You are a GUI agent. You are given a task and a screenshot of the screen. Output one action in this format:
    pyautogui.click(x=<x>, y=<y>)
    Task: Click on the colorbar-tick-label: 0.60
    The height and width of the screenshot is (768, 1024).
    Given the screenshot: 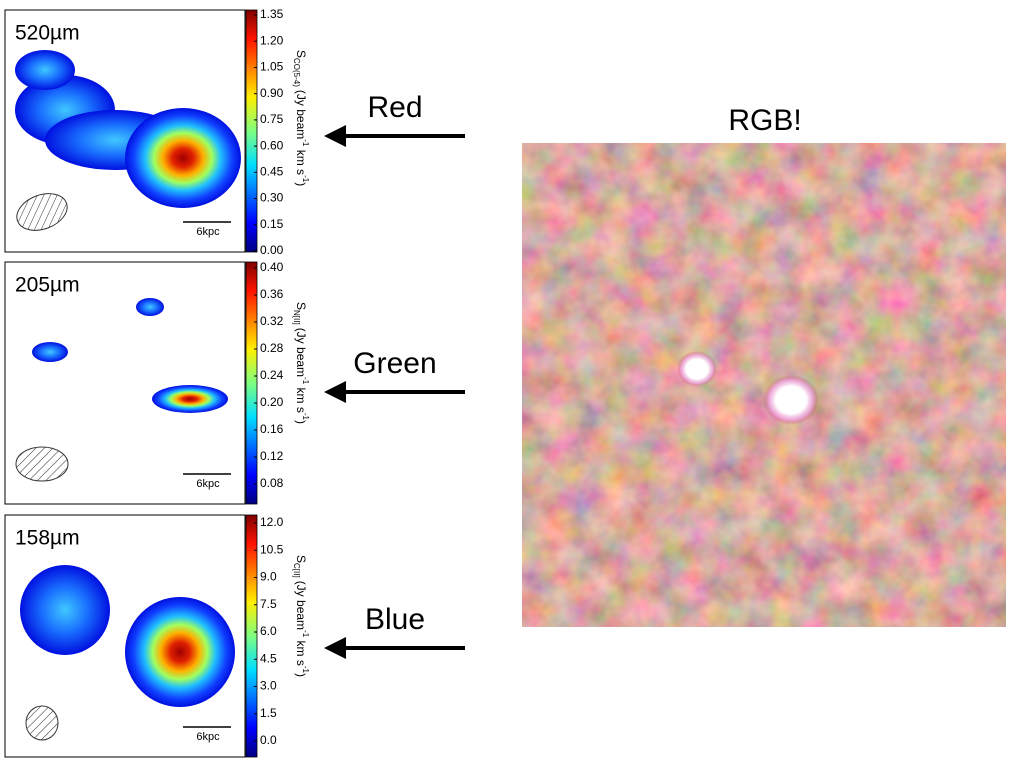 What is the action you would take?
    pyautogui.click(x=272, y=145)
    